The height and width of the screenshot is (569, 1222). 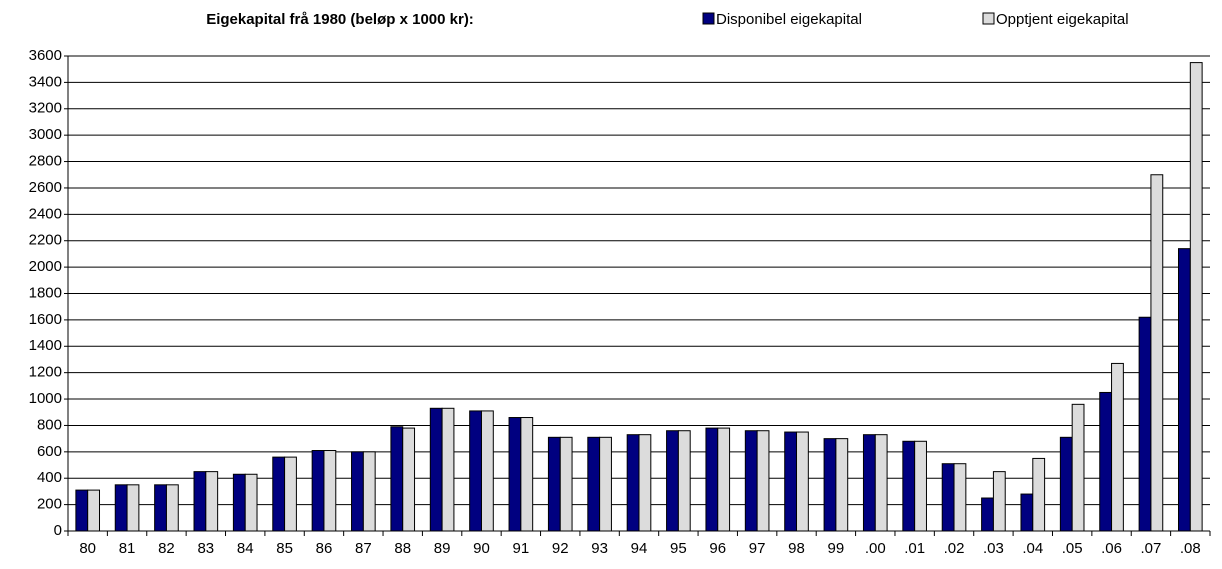 What do you see at coordinates (678, 548) in the screenshot?
I see `x-tick-label: 95` at bounding box center [678, 548].